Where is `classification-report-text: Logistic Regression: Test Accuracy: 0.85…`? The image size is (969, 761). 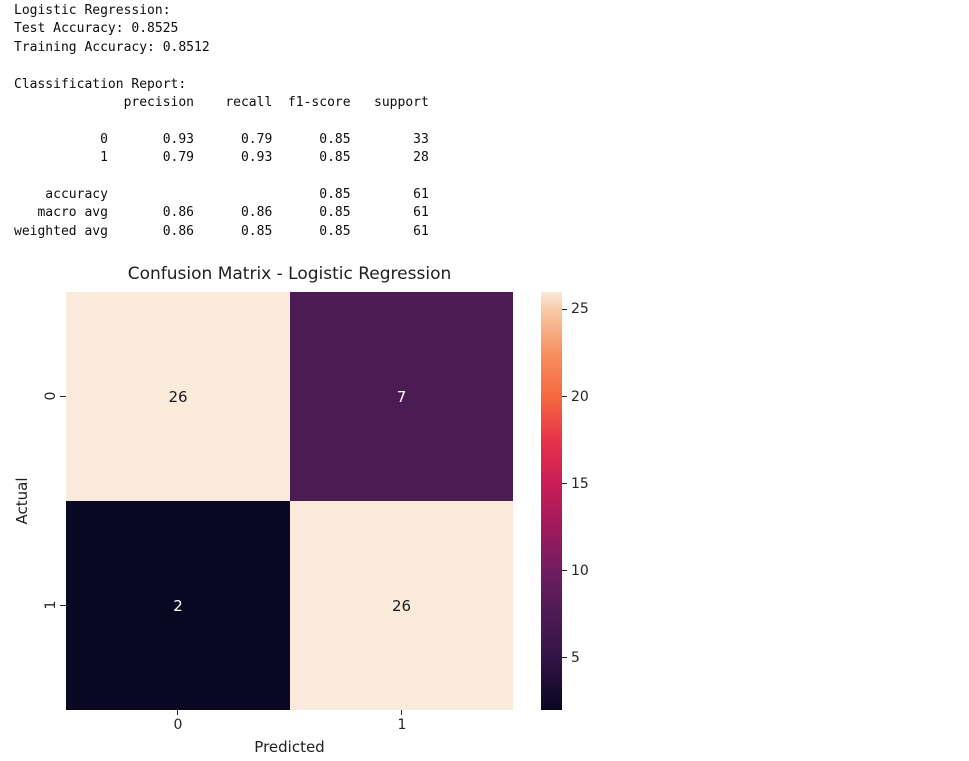 classification-report-text: Logistic Regression: Test Accuracy: 0.85… is located at coordinates (221, 121).